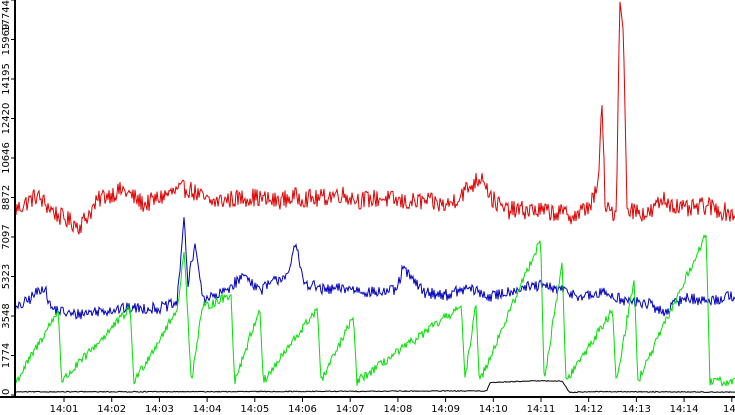  I want to click on x-tick-label: 14:06, so click(302, 409).